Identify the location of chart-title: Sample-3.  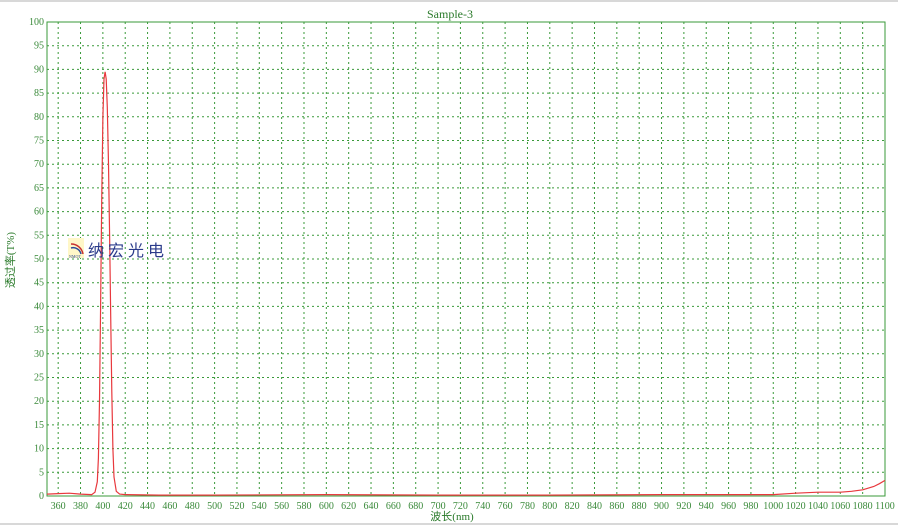
(450, 14).